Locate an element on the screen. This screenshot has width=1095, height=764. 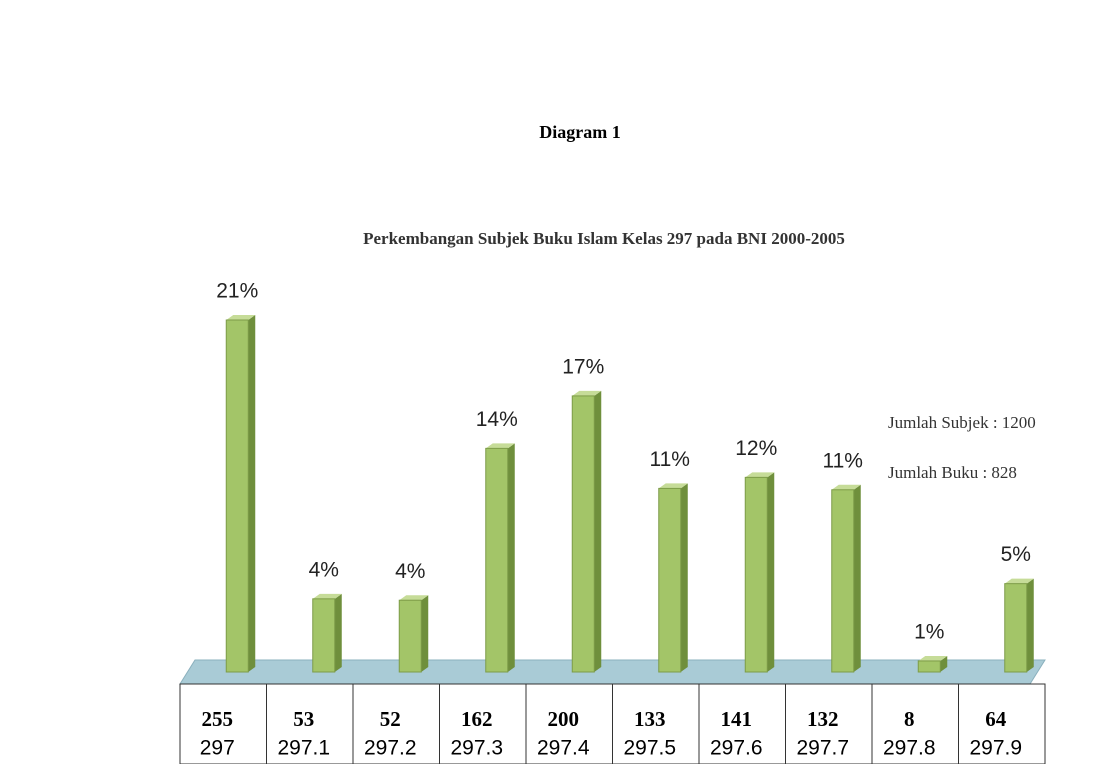
count-label: 132 is located at coordinates (823, 719).